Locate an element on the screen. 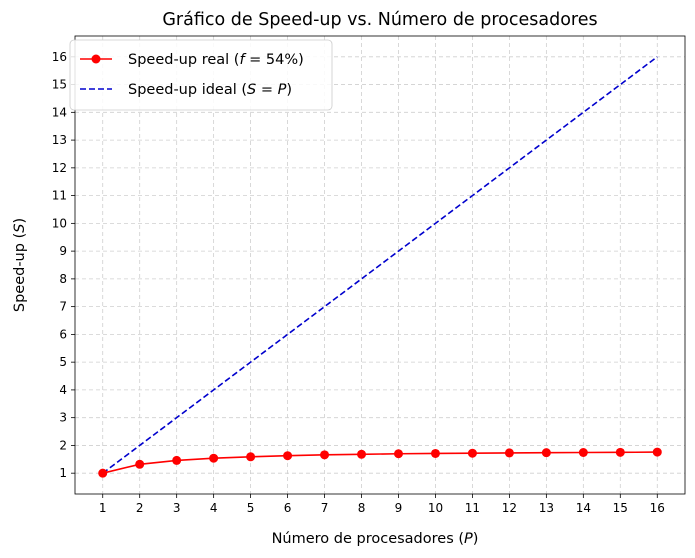 This screenshot has width=695, height=558. x-tick-label: 13 is located at coordinates (546, 508).